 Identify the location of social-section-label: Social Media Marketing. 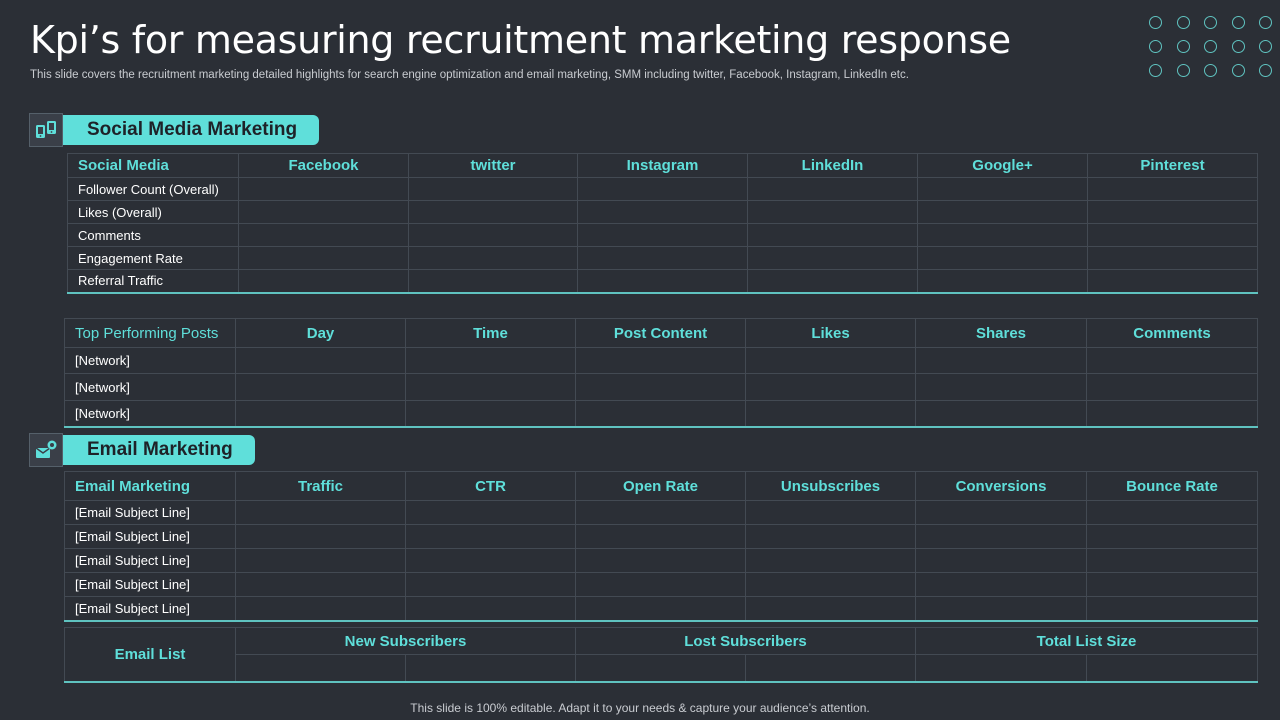
(191, 130).